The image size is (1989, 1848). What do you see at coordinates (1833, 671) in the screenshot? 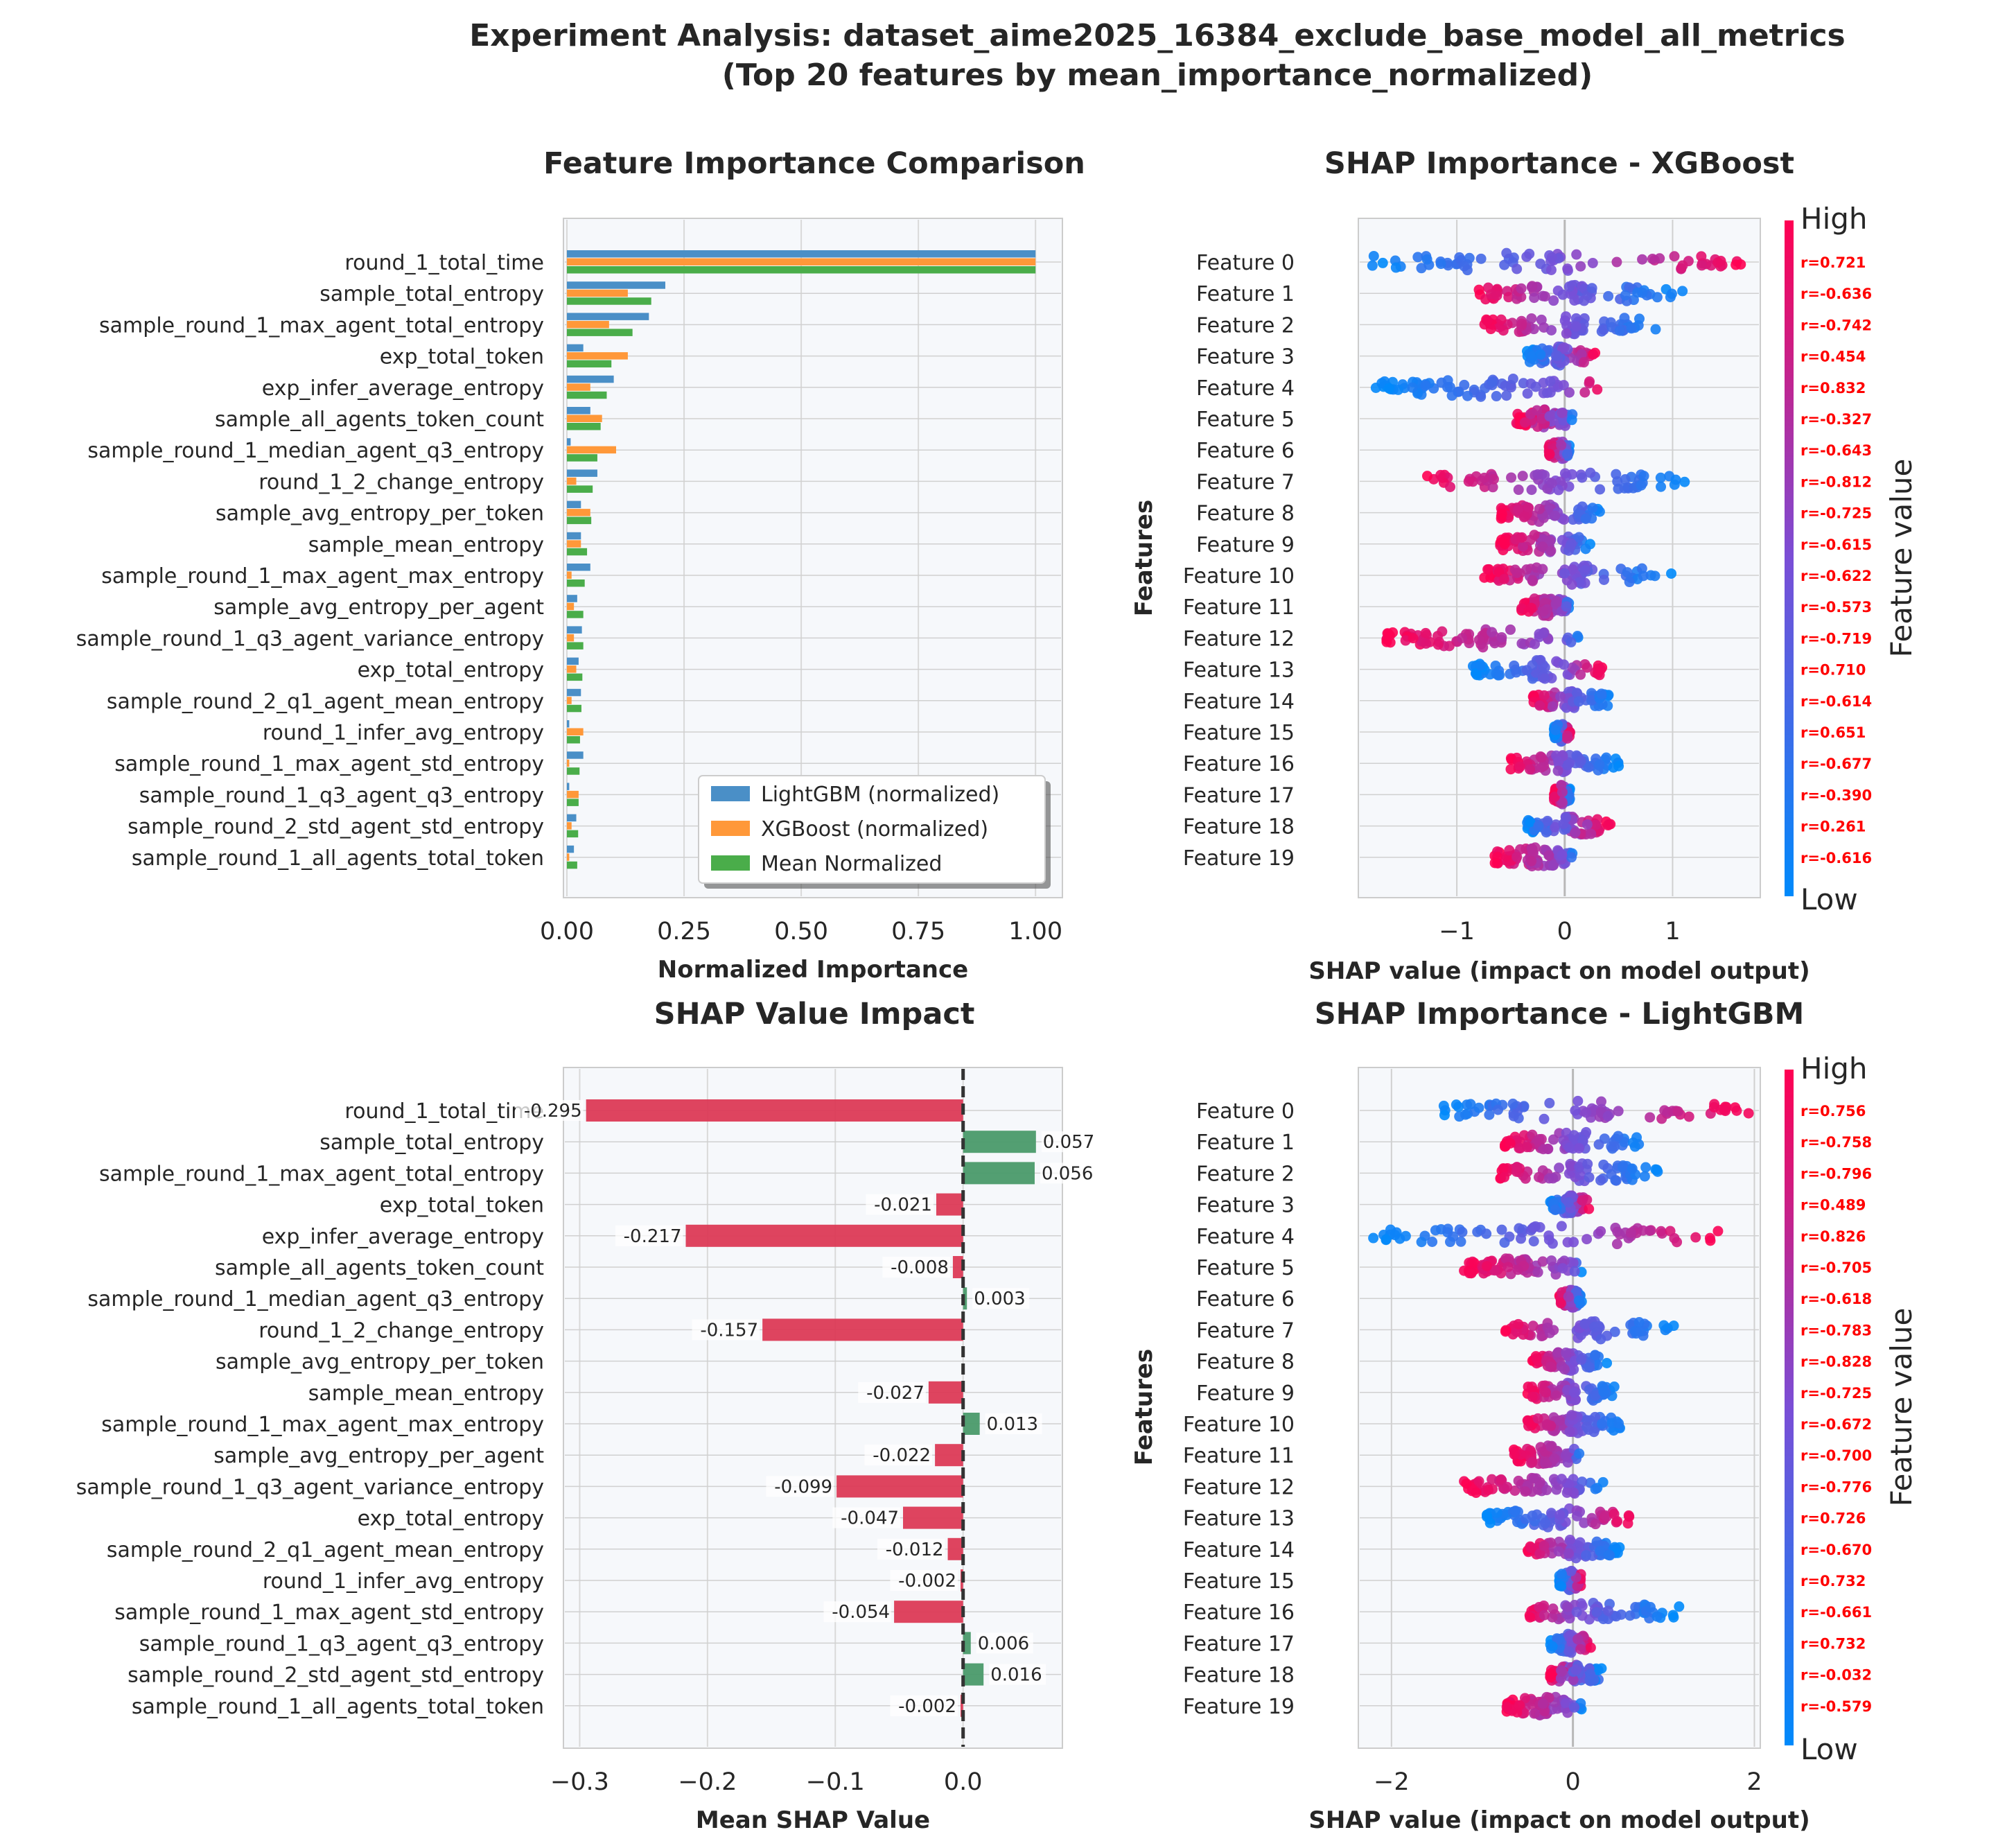
I see `p2-correlation-label: r=0.710` at bounding box center [1833, 671].